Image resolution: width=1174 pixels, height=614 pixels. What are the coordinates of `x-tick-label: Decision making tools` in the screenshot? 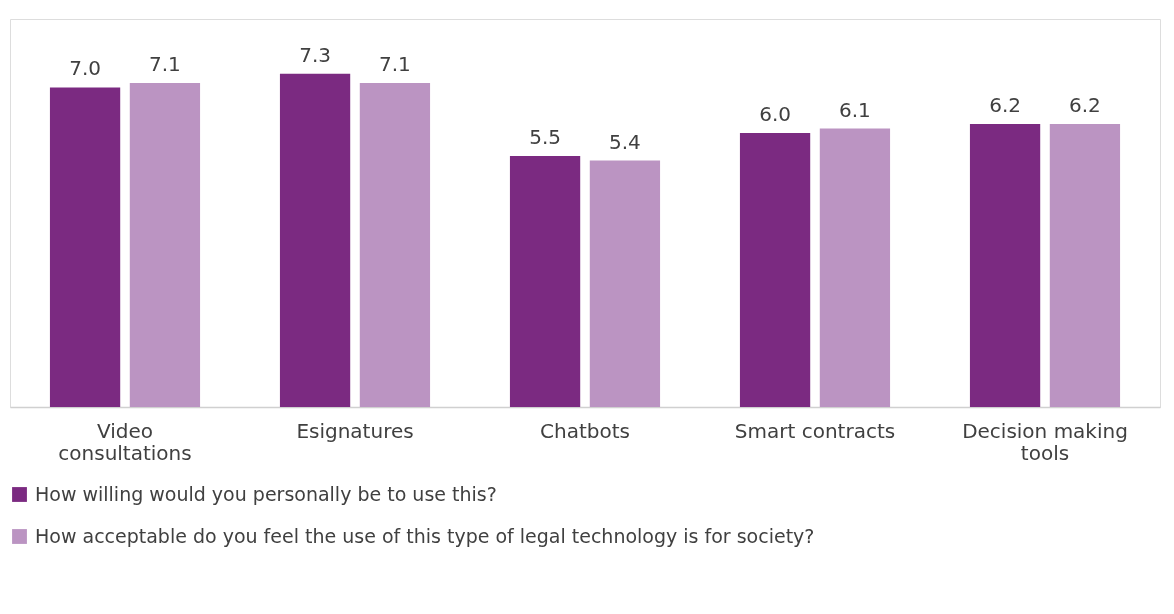 It's located at (1045, 441).